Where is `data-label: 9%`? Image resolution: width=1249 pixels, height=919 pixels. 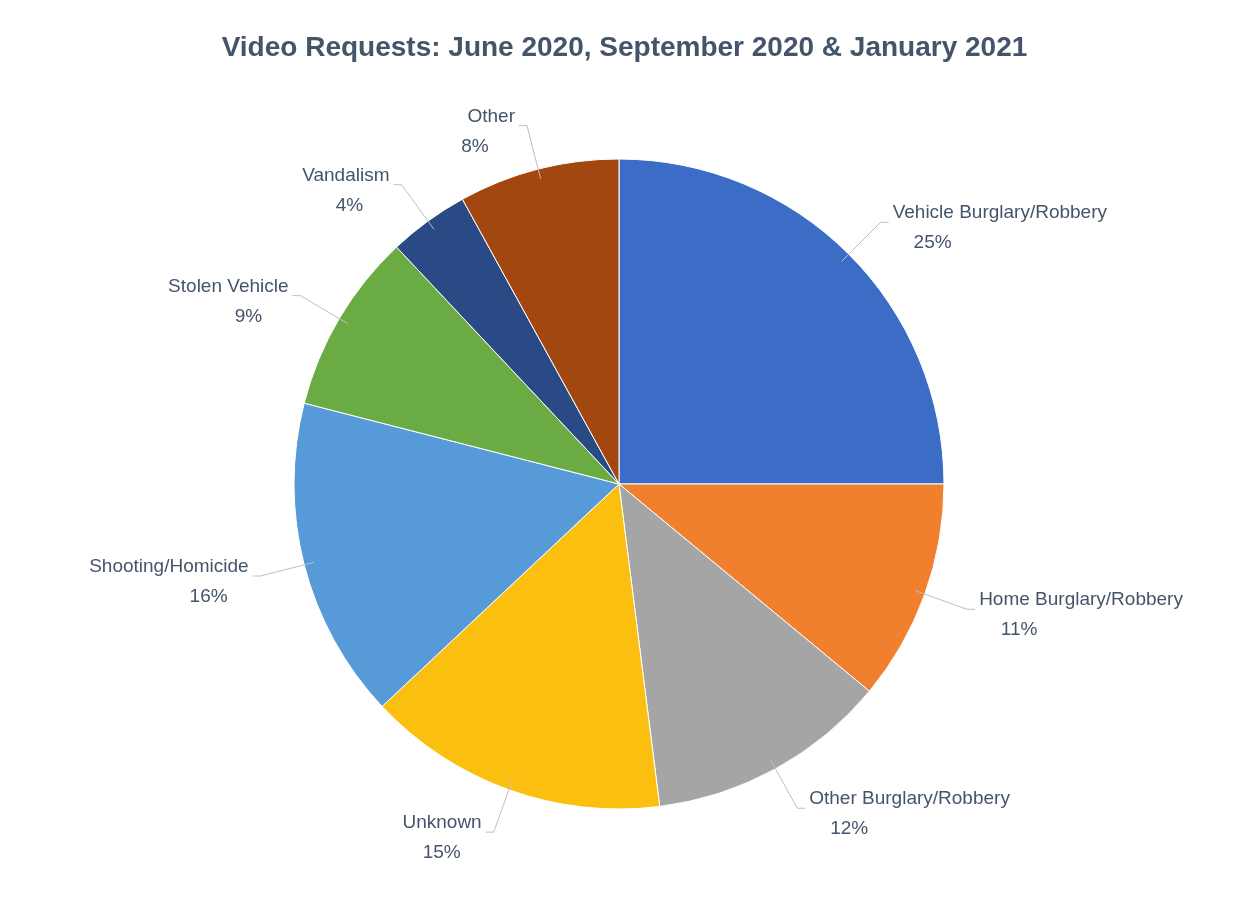 data-label: 9% is located at coordinates (248, 315).